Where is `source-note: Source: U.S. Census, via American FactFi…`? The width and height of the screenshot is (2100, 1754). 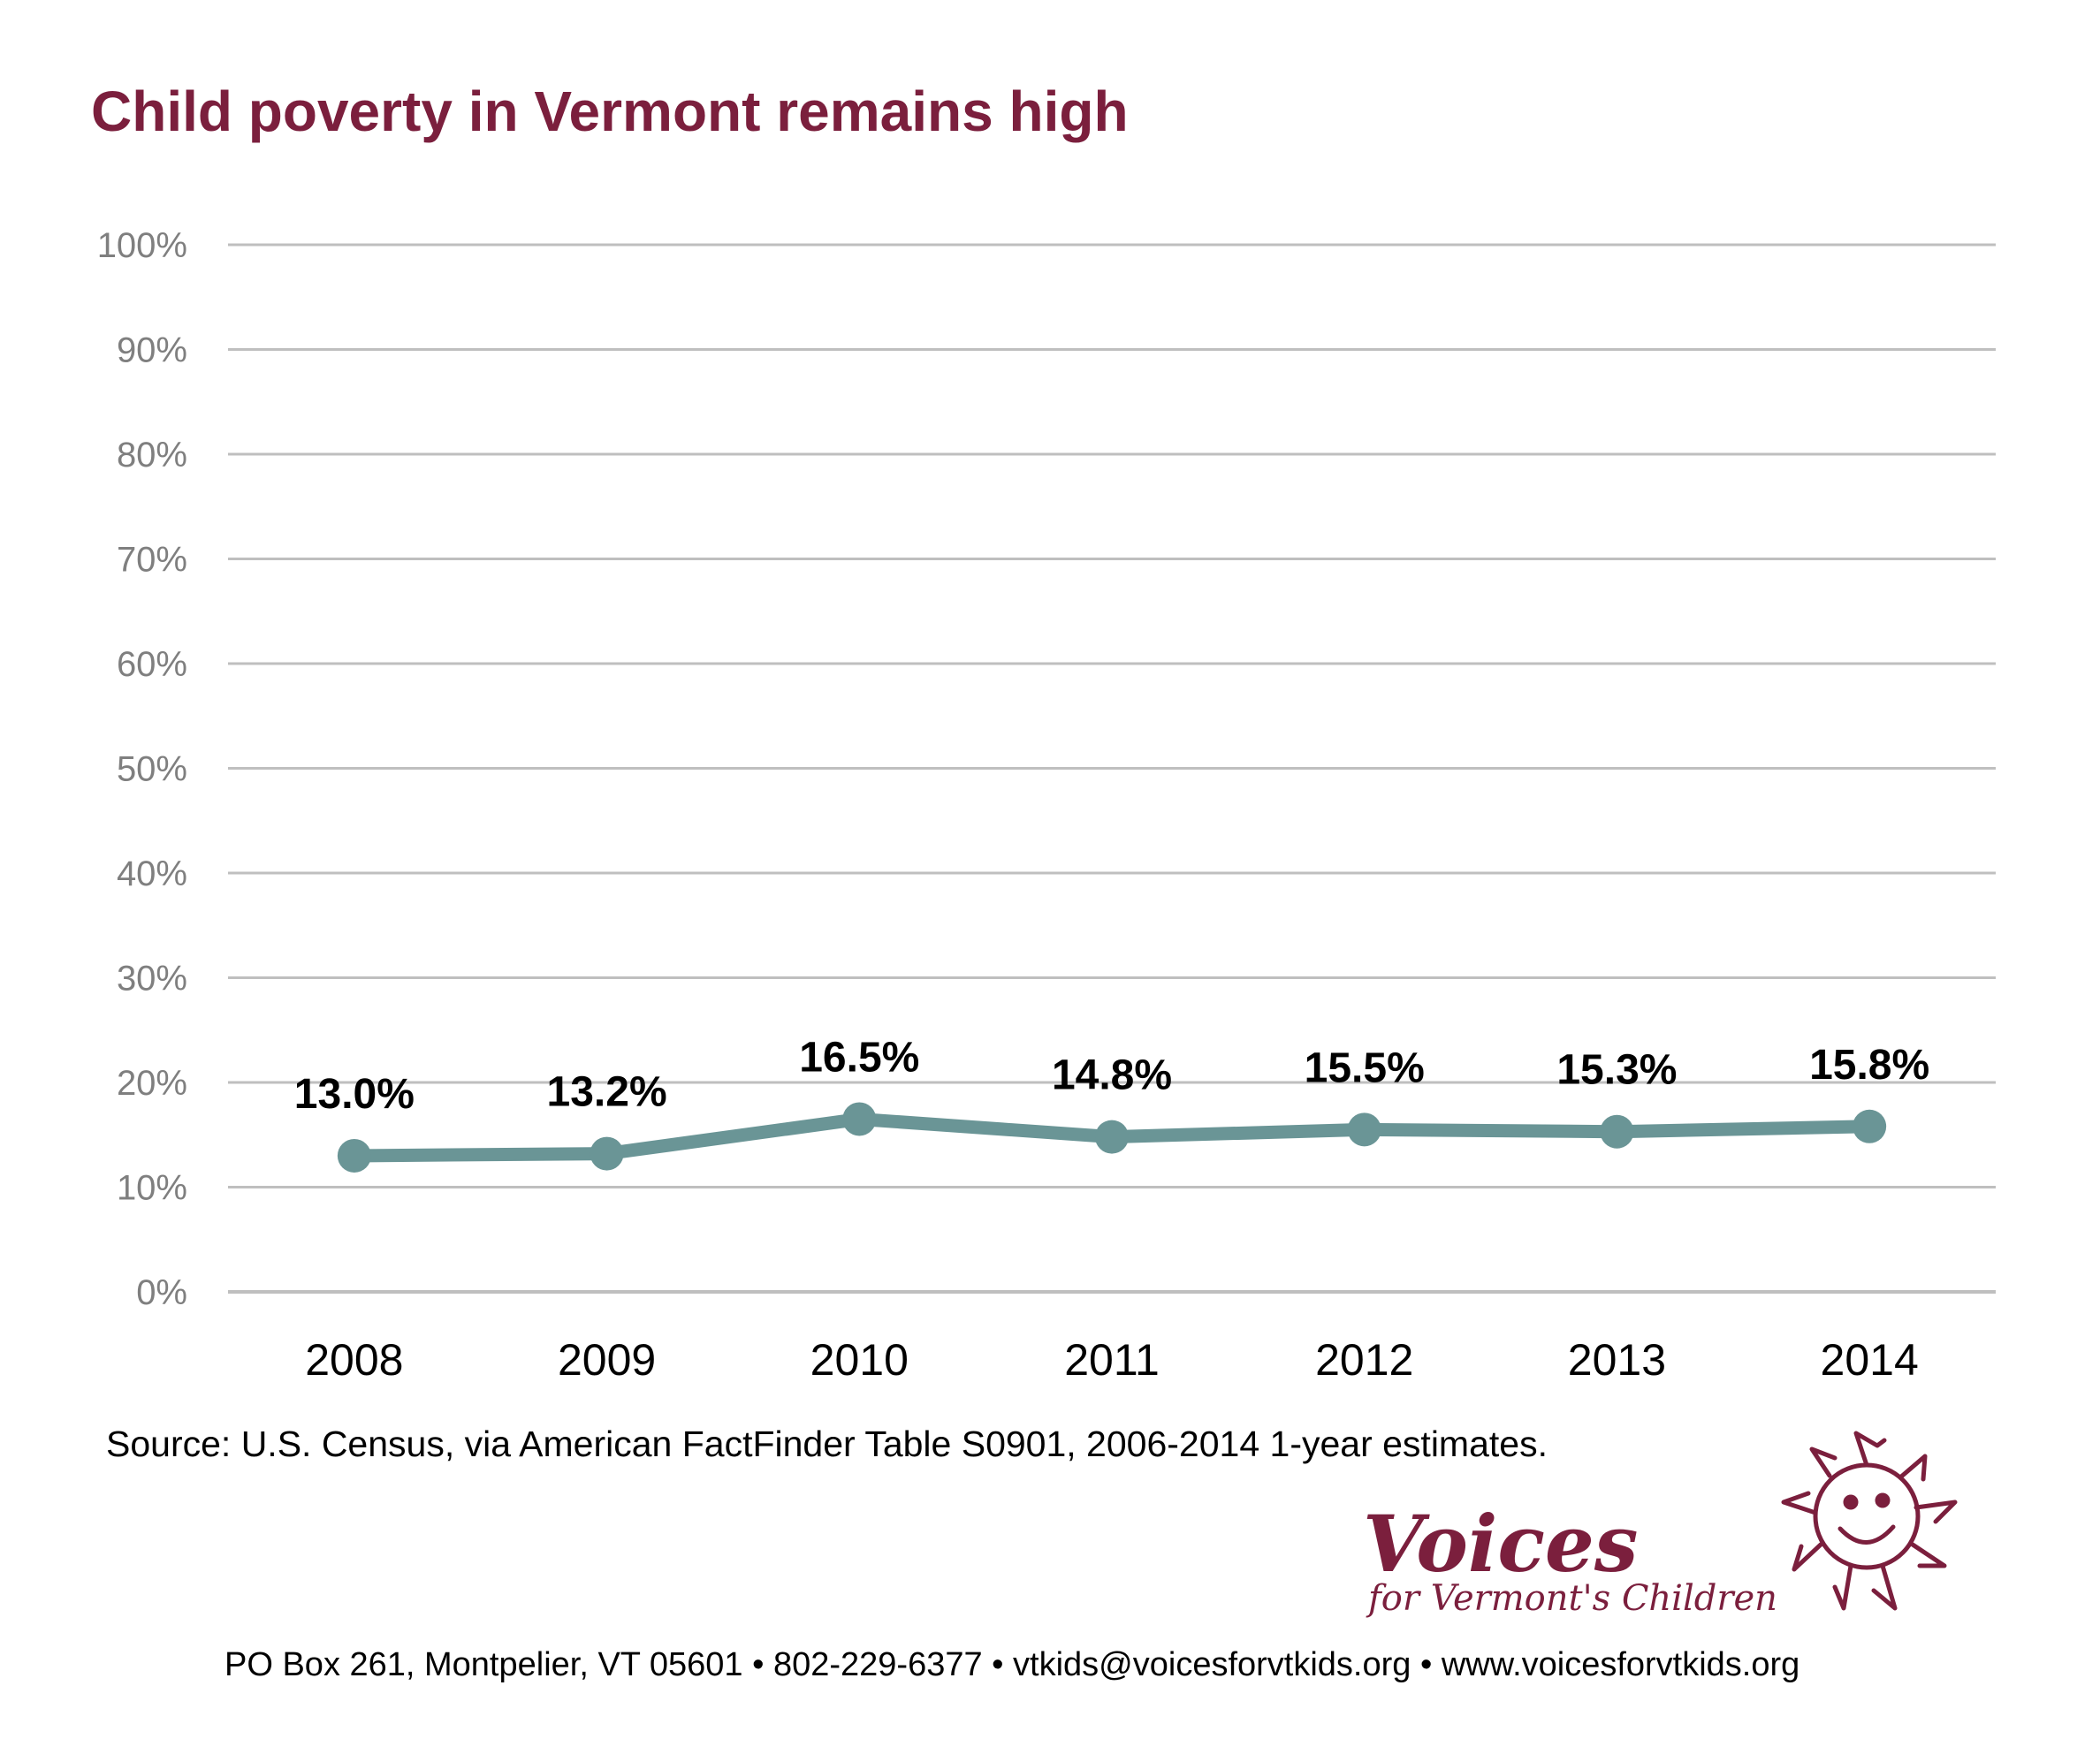 source-note: Source: U.S. Census, via American FactFi… is located at coordinates (827, 1444).